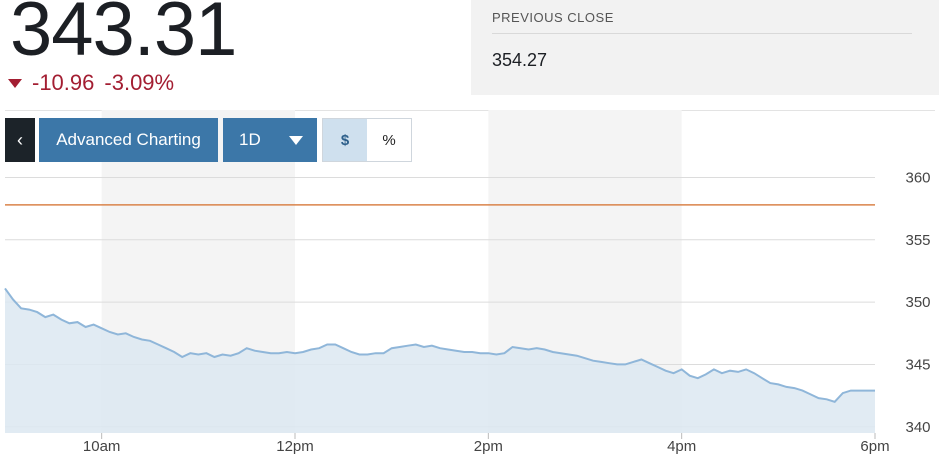 This screenshot has width=939, height=467. I want to click on y-tick-label: 355, so click(917, 240).